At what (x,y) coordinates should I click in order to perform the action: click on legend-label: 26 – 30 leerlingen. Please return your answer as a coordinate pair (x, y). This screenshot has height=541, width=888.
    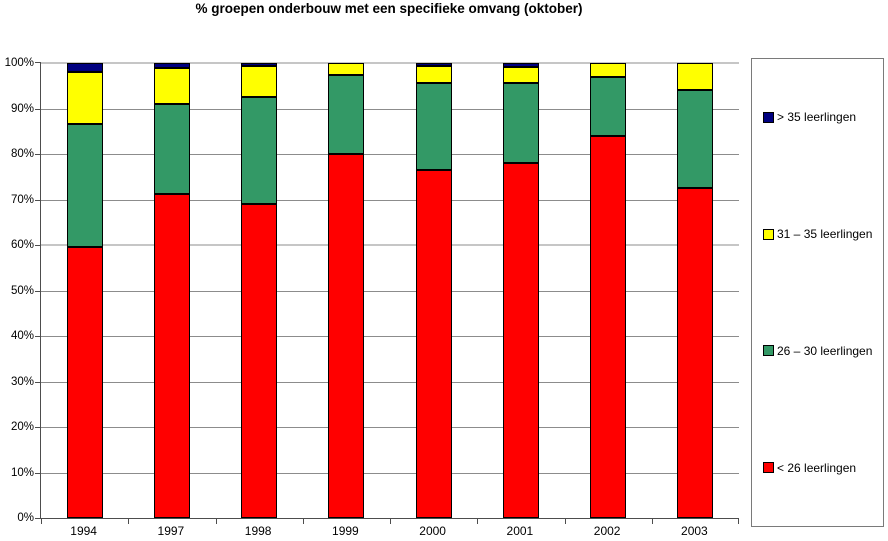
    Looking at the image, I should click on (825, 350).